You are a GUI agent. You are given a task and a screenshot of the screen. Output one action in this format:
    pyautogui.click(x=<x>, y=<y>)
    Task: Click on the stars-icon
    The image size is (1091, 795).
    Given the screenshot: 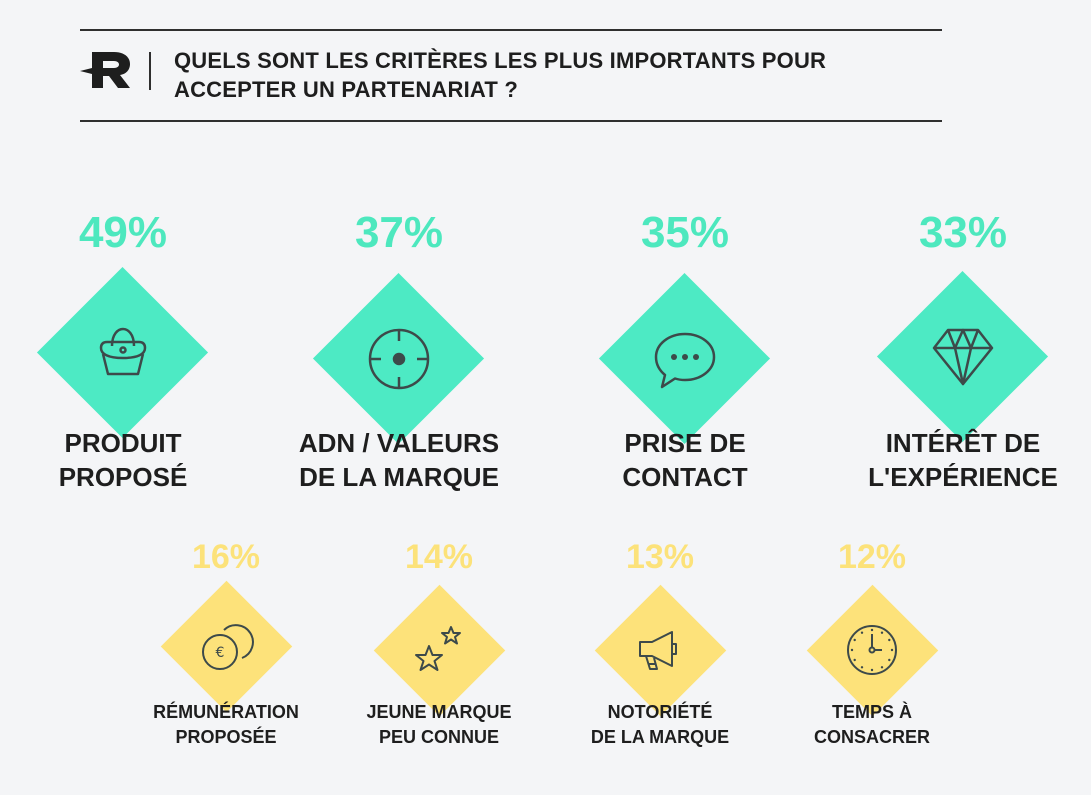 What is the action you would take?
    pyautogui.click(x=438, y=648)
    